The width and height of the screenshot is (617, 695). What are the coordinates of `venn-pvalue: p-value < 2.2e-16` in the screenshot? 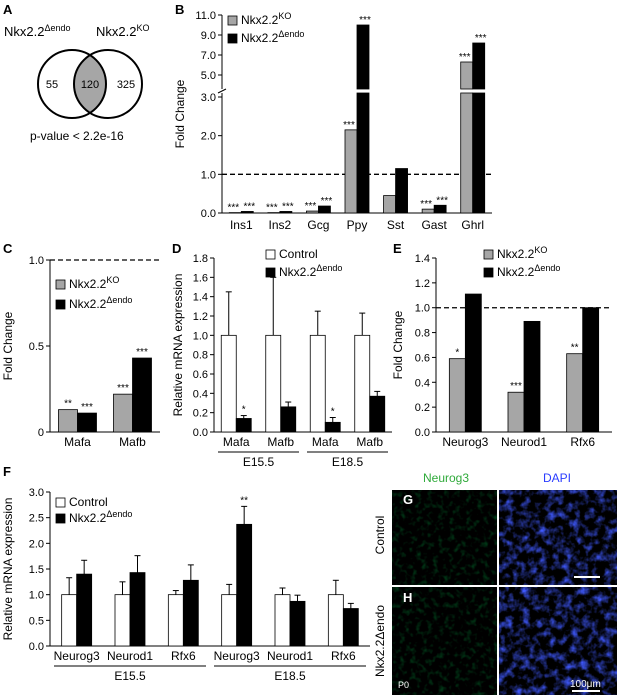 It's located at (77, 136).